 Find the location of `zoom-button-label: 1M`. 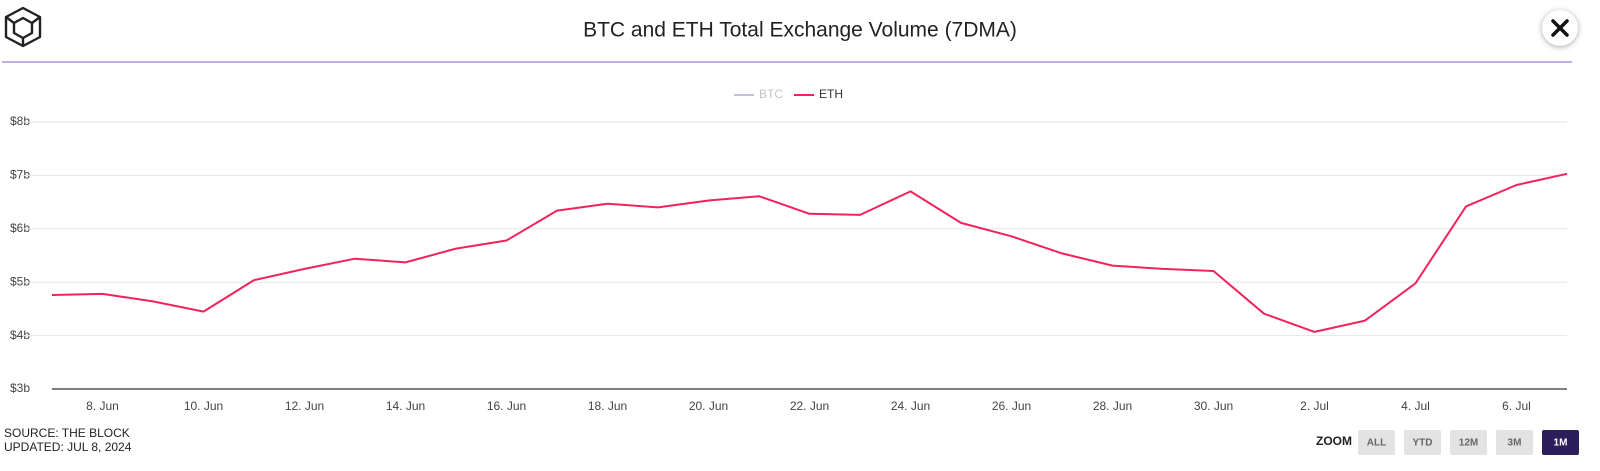

zoom-button-label: 1M is located at coordinates (1561, 443).